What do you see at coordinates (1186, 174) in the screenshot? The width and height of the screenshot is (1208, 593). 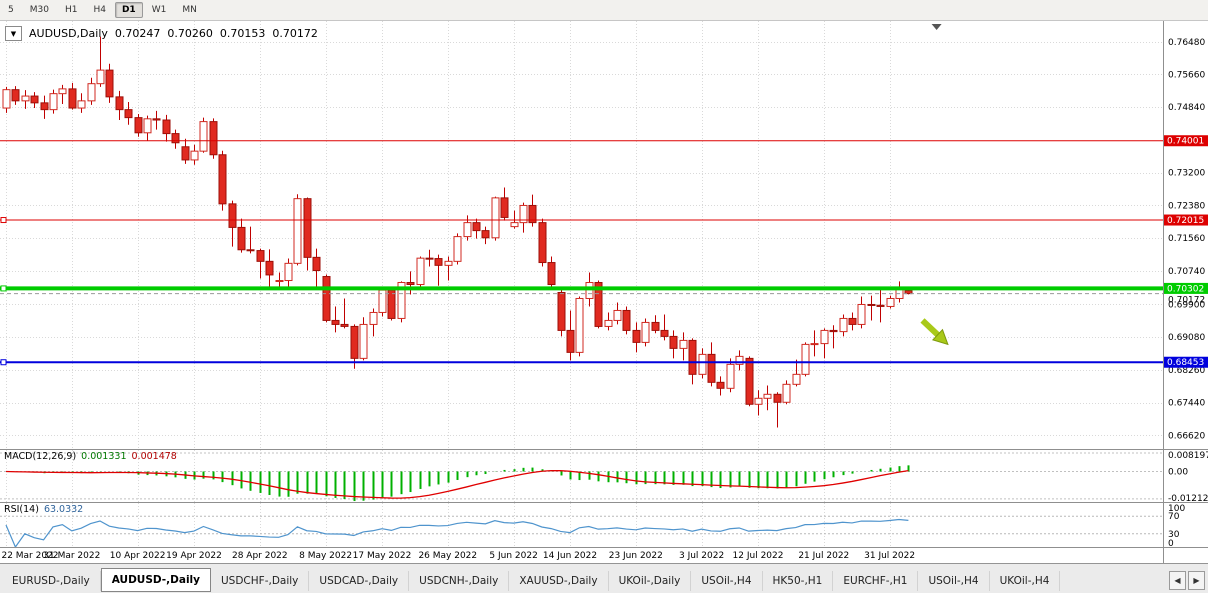 I see `svg-text: 0.73200` at bounding box center [1186, 174].